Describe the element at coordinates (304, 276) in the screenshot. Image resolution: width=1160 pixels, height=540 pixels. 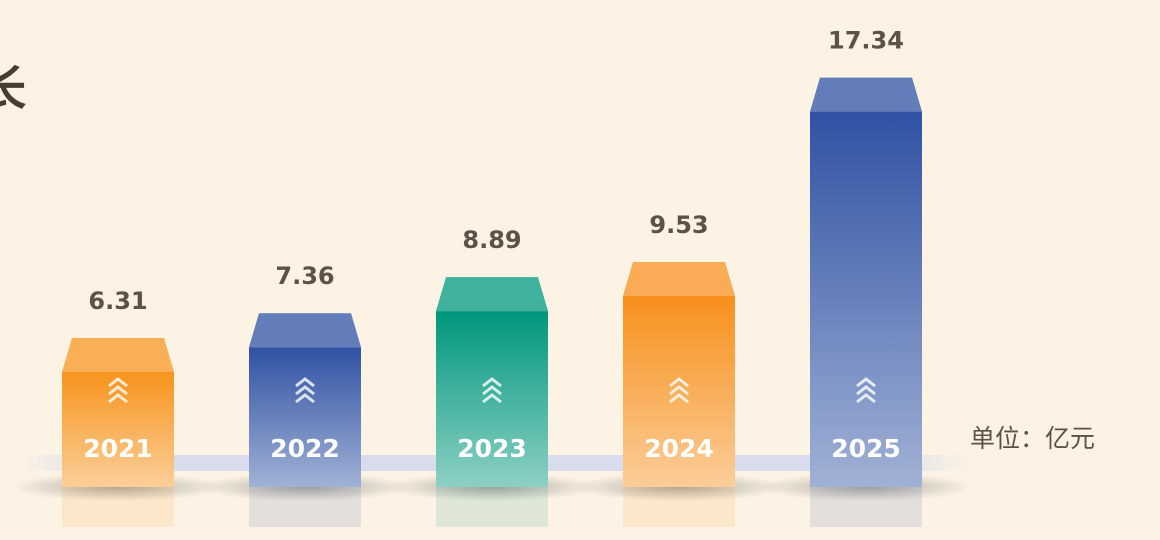
I see `value-label: 7.36` at that location.